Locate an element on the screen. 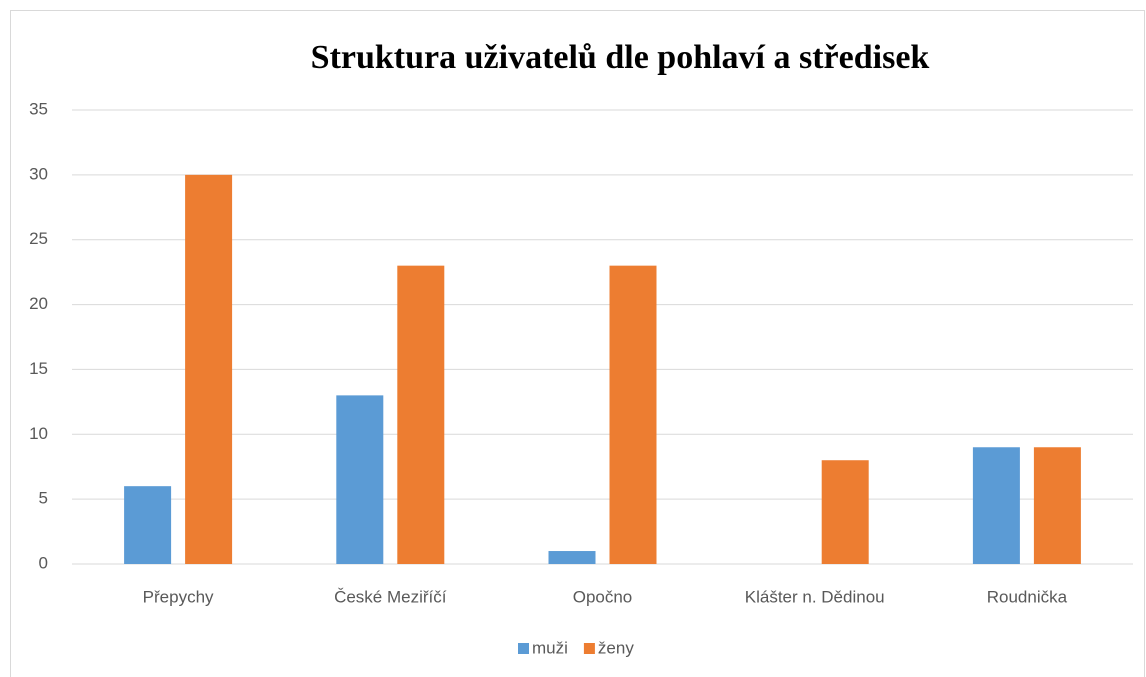 This screenshot has height=677, width=1146. y-tick-label: 20 is located at coordinates (38, 303).